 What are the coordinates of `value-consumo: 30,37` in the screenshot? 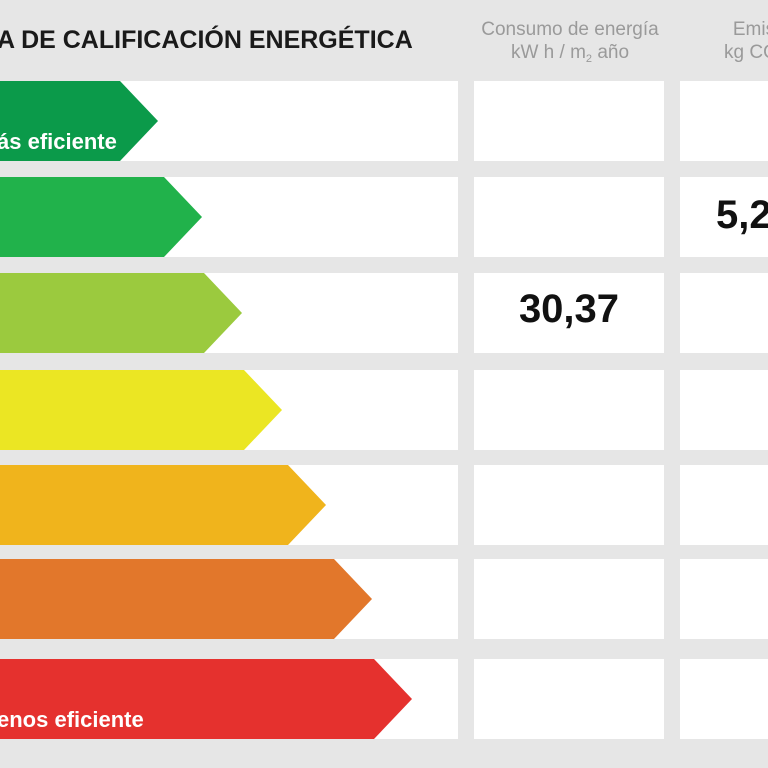 It's located at (569, 309).